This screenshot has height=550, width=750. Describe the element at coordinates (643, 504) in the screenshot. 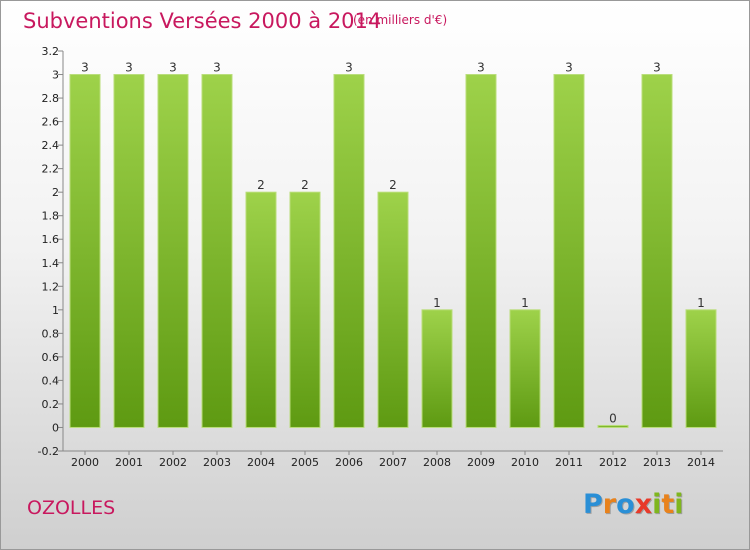

I see `logo-letter: x` at that location.